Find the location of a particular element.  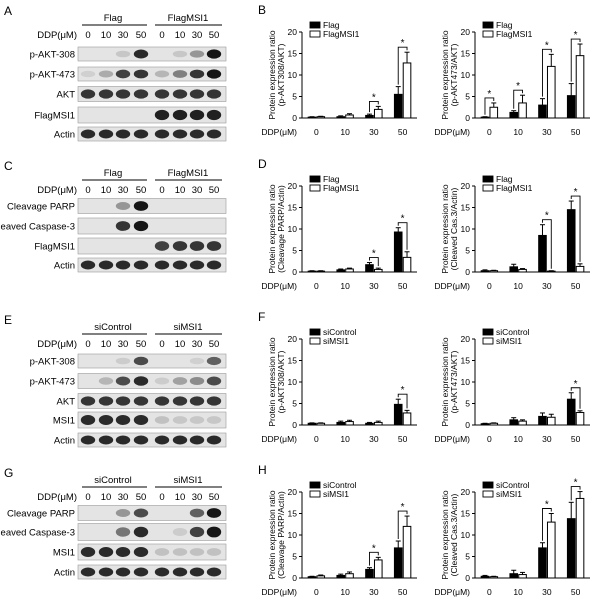

dose-label: 30 is located at coordinates (123, 497).